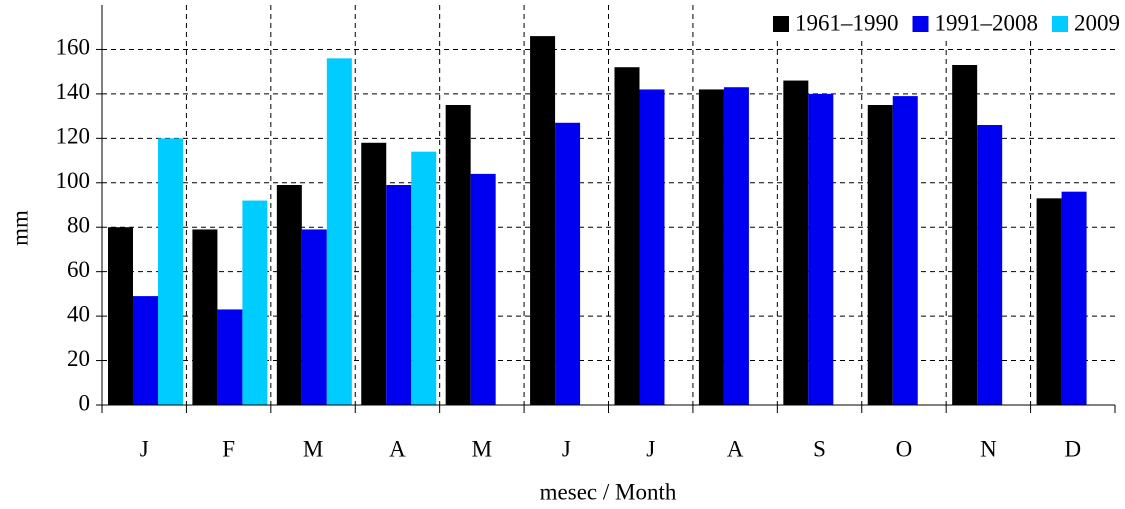  What do you see at coordinates (988, 448) in the screenshot?
I see `x-tick-label: N` at bounding box center [988, 448].